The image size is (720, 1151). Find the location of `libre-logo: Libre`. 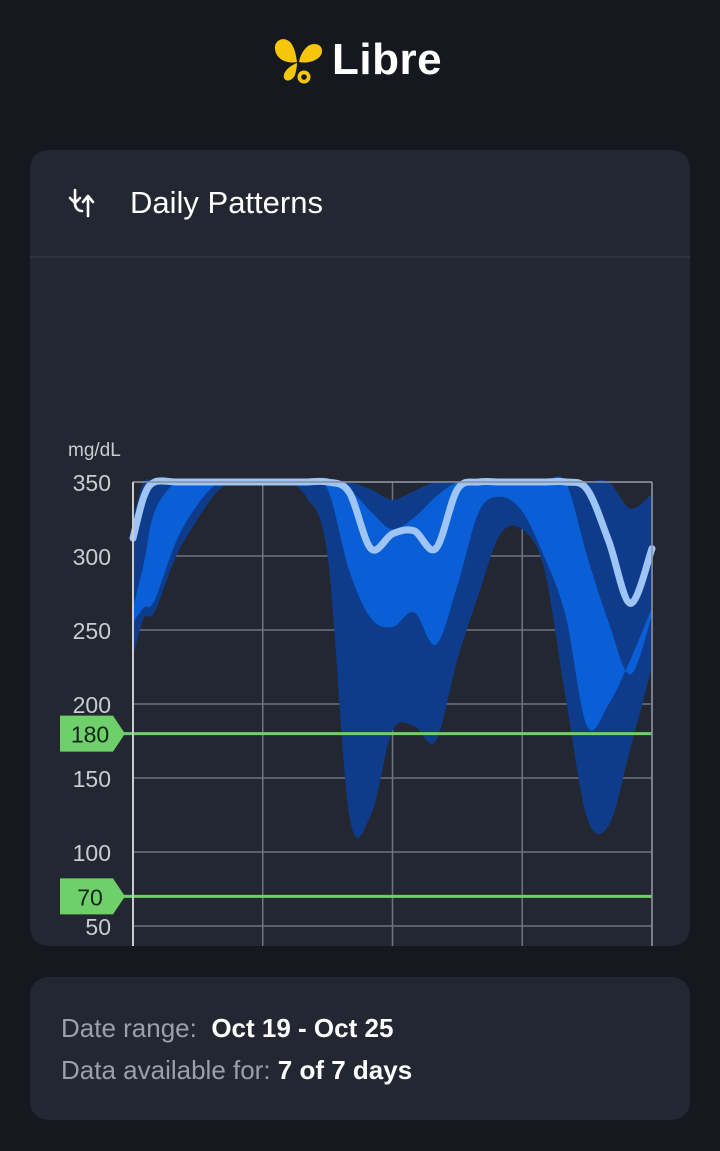

libre-logo: Libre is located at coordinates (356, 60).